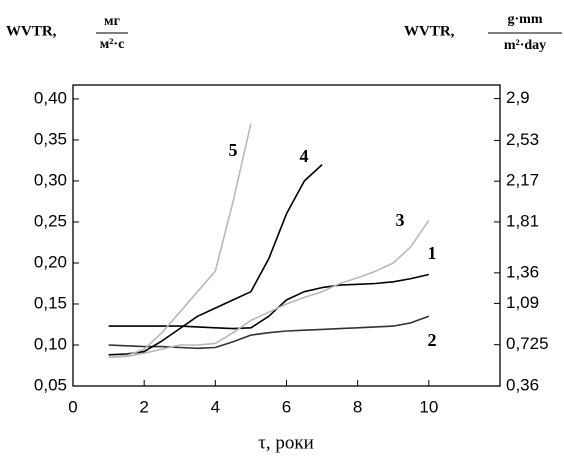  What do you see at coordinates (50, 138) in the screenshot?
I see `y-tick-label: 0,35` at bounding box center [50, 138].